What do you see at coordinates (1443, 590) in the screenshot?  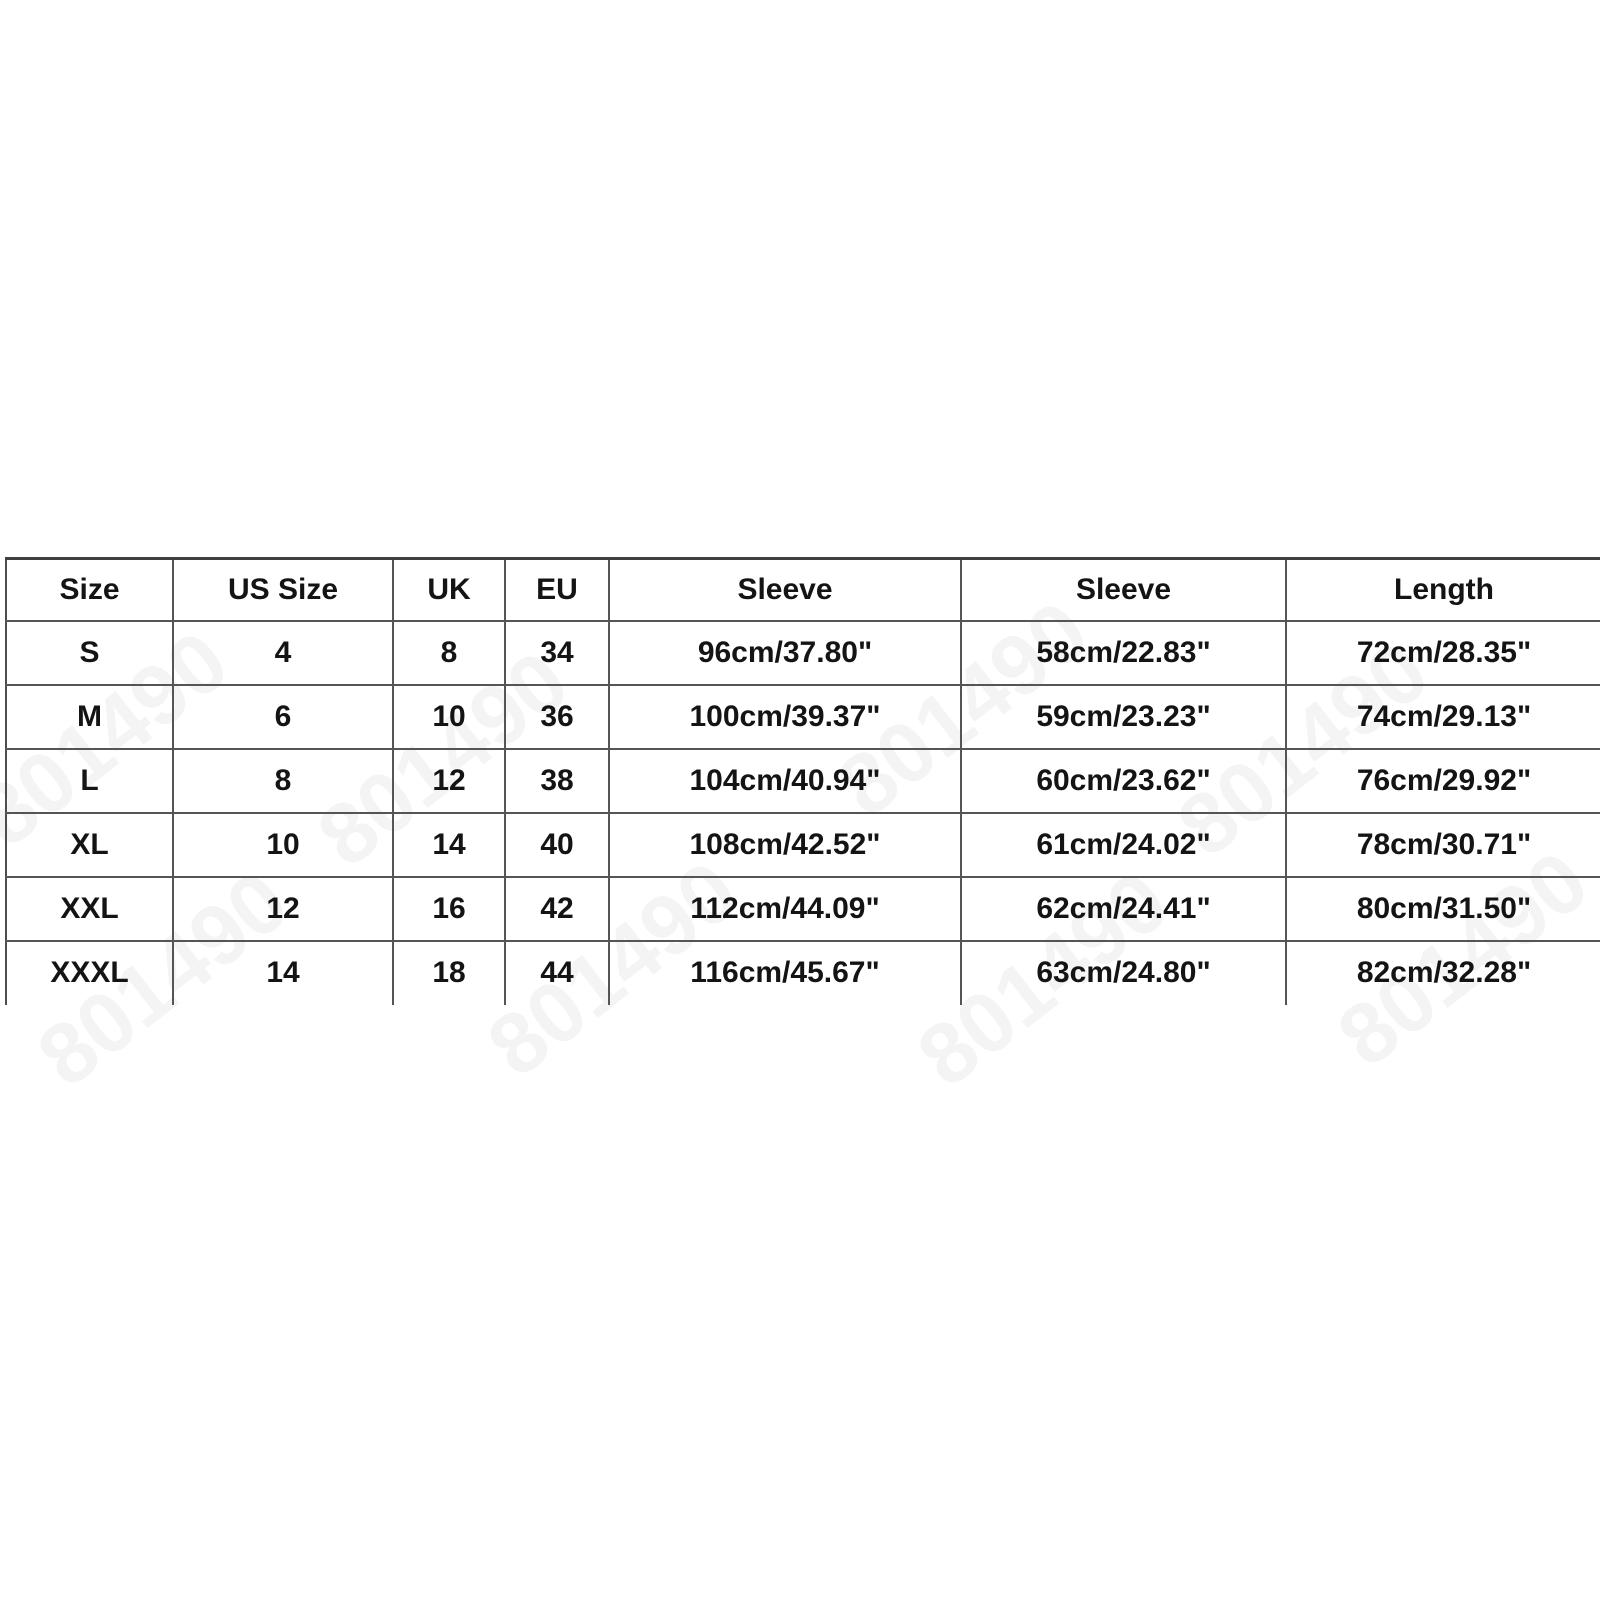 I see `header-cell-length: Length` at bounding box center [1443, 590].